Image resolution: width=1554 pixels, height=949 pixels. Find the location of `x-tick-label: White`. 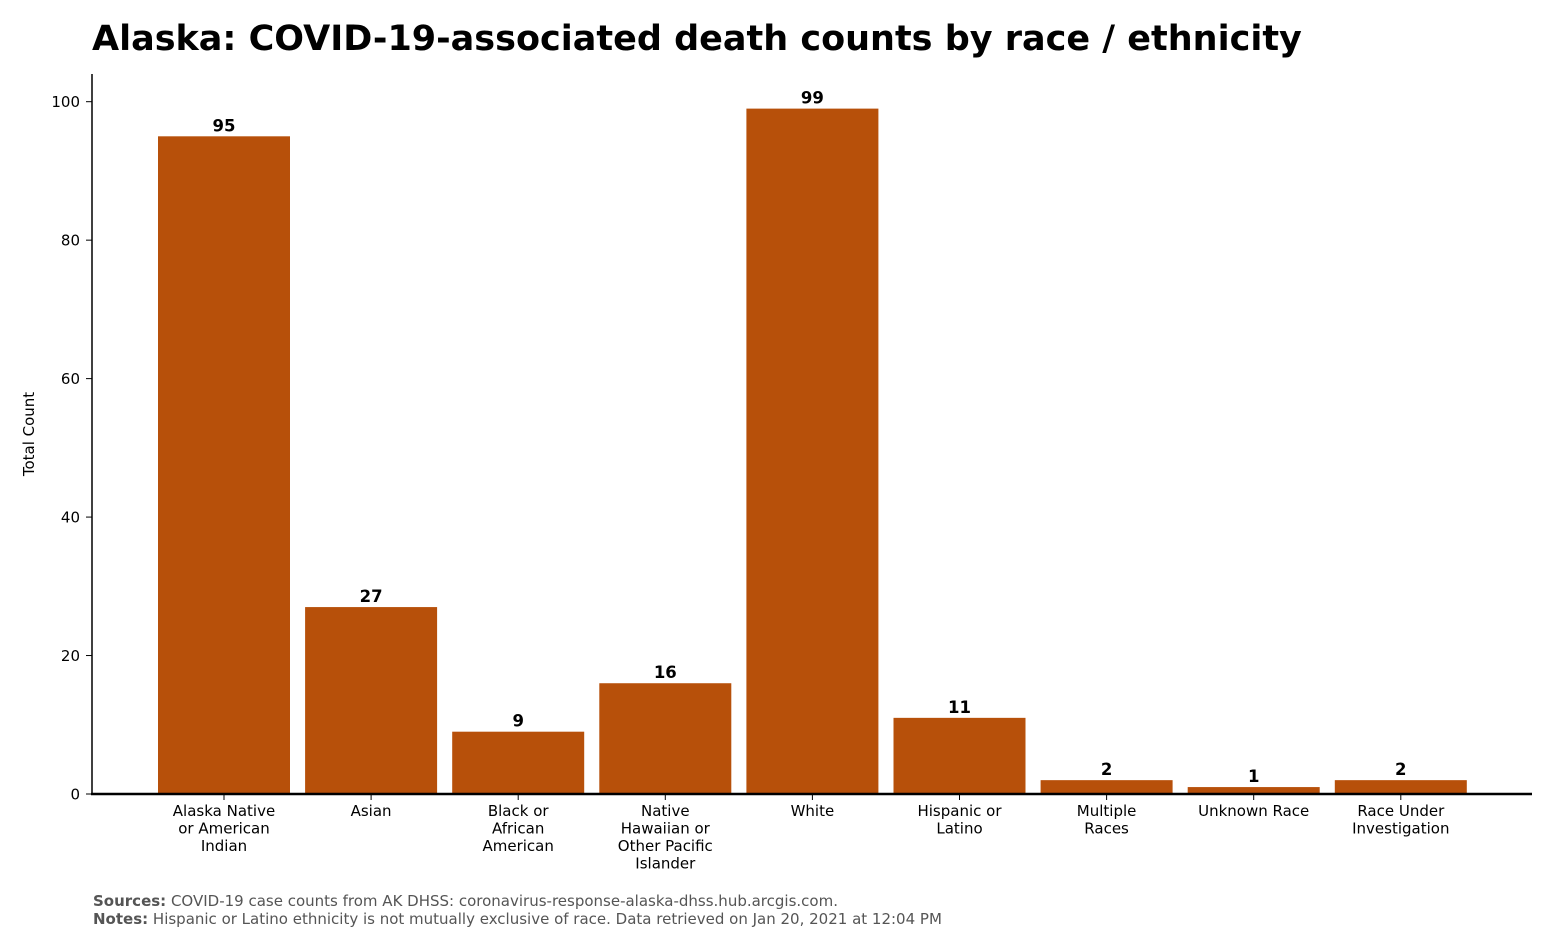

x-tick-label: White is located at coordinates (813, 811).